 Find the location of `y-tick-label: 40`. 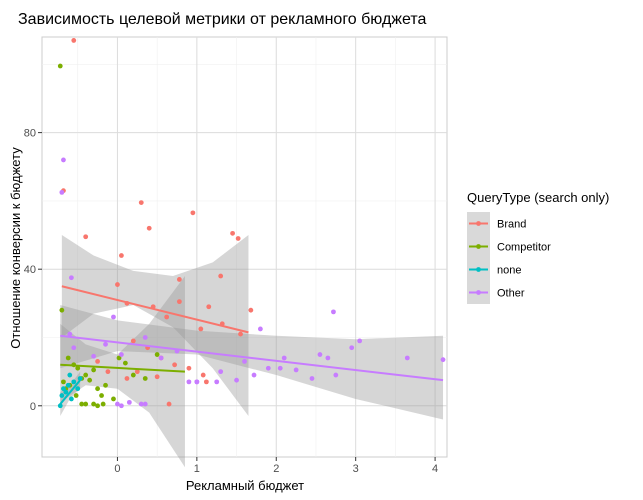

y-tick-label: 40 is located at coordinates (30, 270).